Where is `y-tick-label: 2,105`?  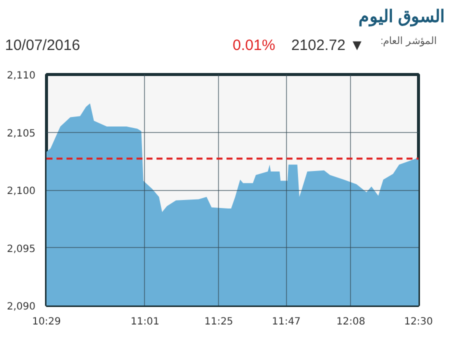 y-tick-label: 2,105 is located at coordinates (21, 134).